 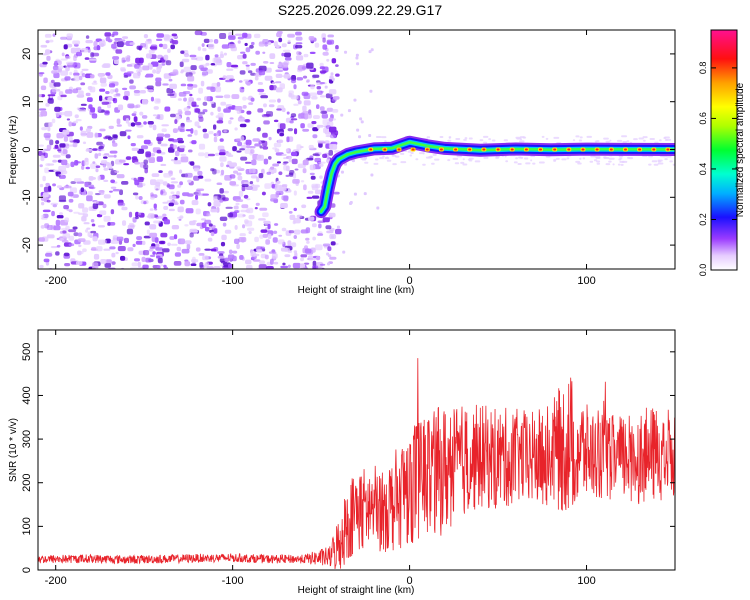 What do you see at coordinates (356, 590) in the screenshot?
I see `snr-x-axis-label: Height of straight line (km)` at bounding box center [356, 590].